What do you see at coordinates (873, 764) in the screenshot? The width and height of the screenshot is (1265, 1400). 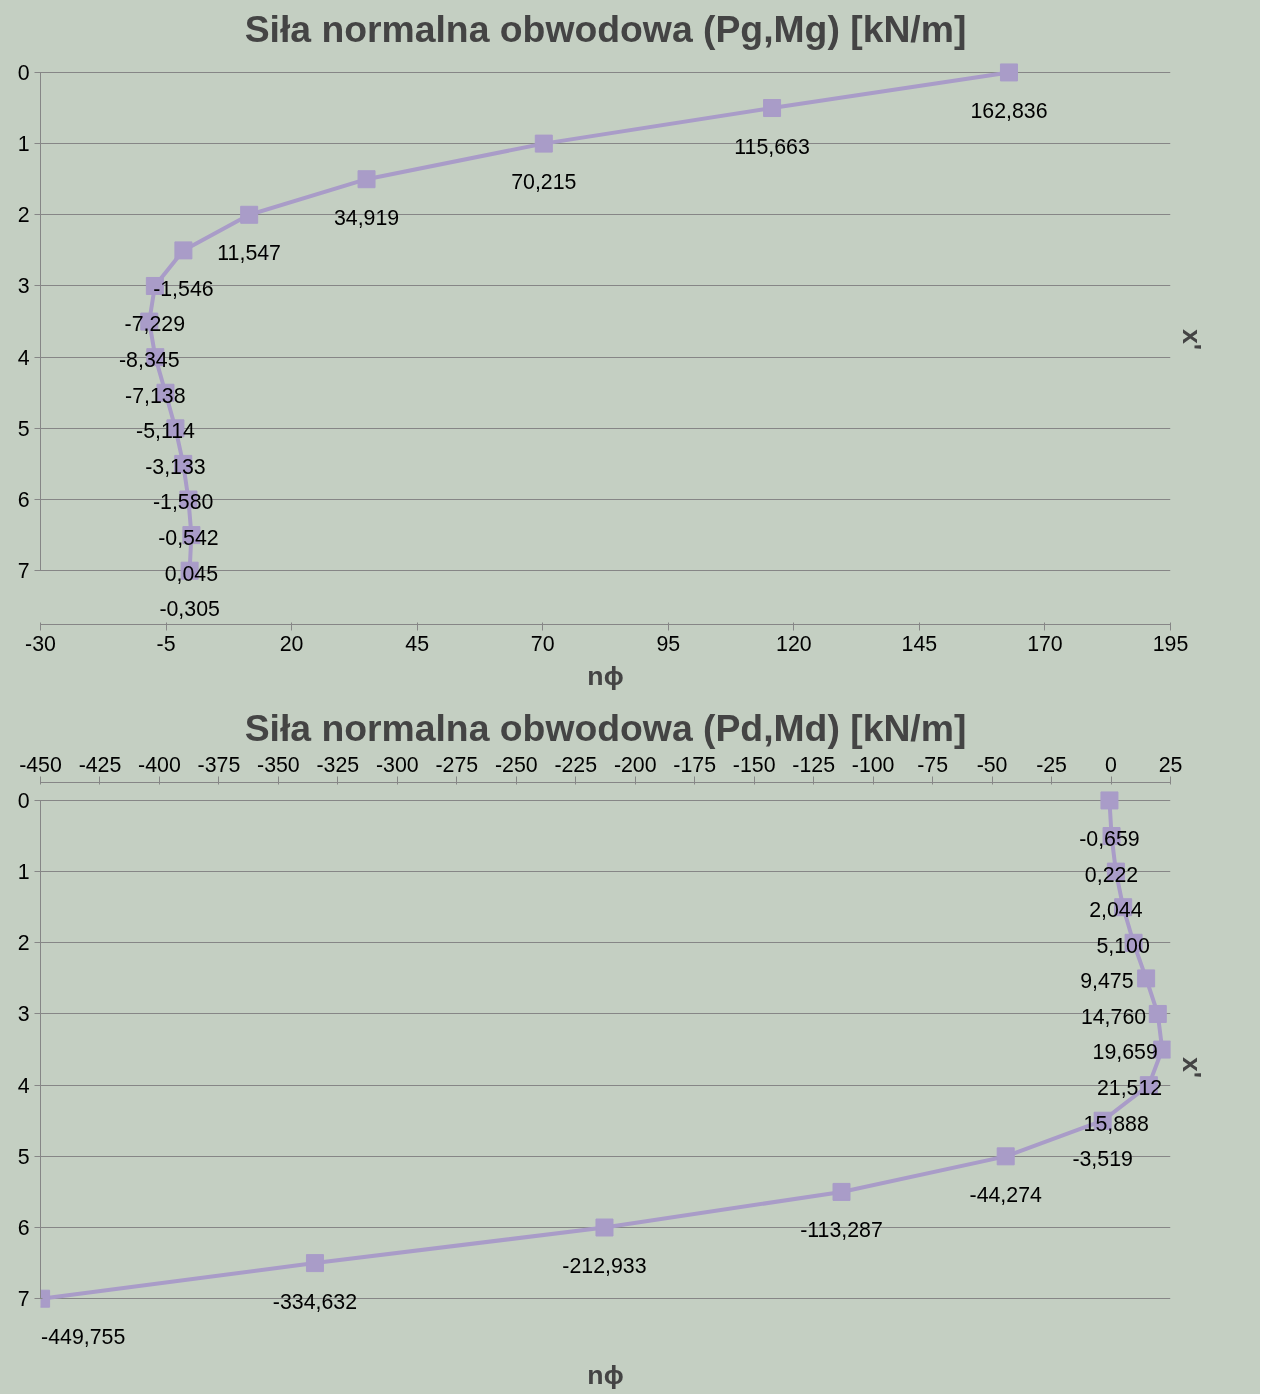 I see `x-tick-label: -100` at bounding box center [873, 764].